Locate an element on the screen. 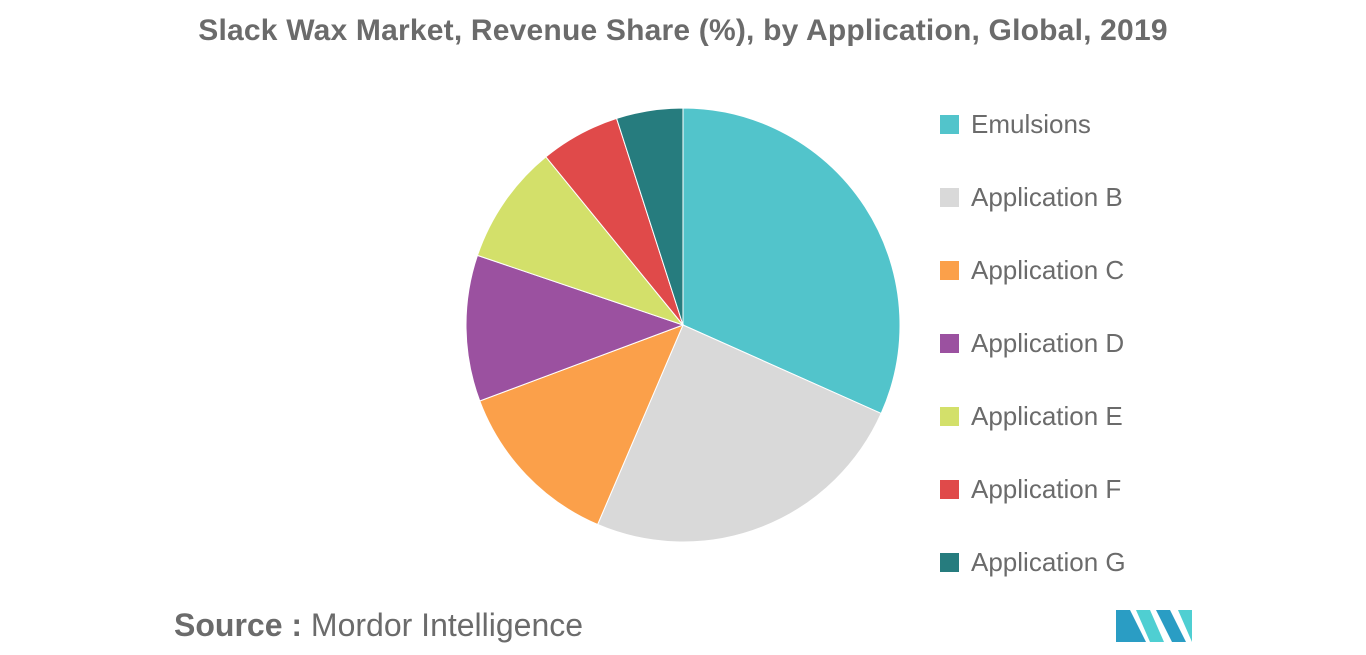  legend-label: Emulsions is located at coordinates (1031, 124).